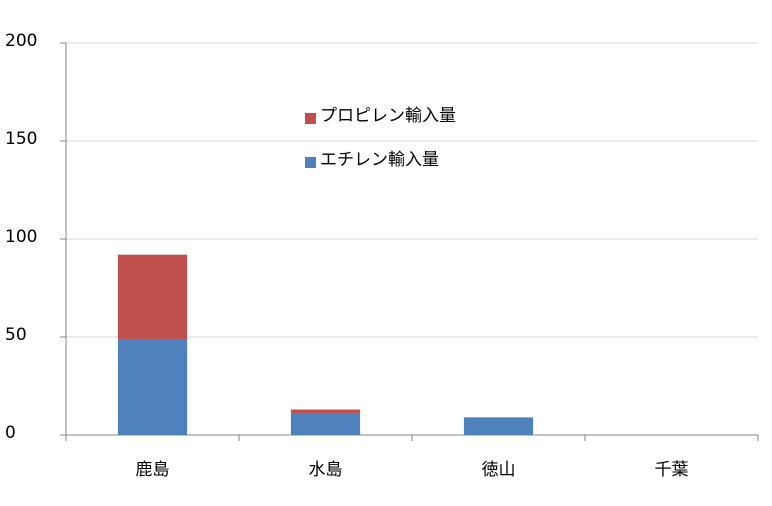 The height and width of the screenshot is (506, 772). What do you see at coordinates (21, 139) in the screenshot?
I see `y-tick-label: 150` at bounding box center [21, 139].